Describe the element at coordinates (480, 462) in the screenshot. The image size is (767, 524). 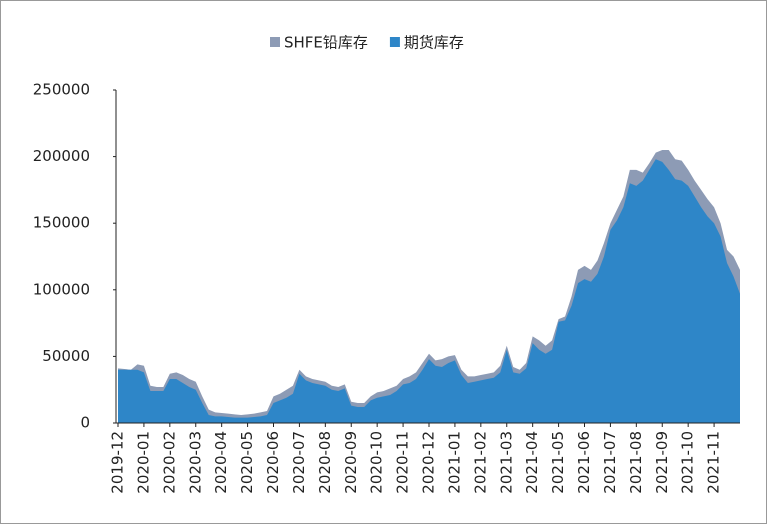
I see `x-tick-label: 2021-02` at that location.